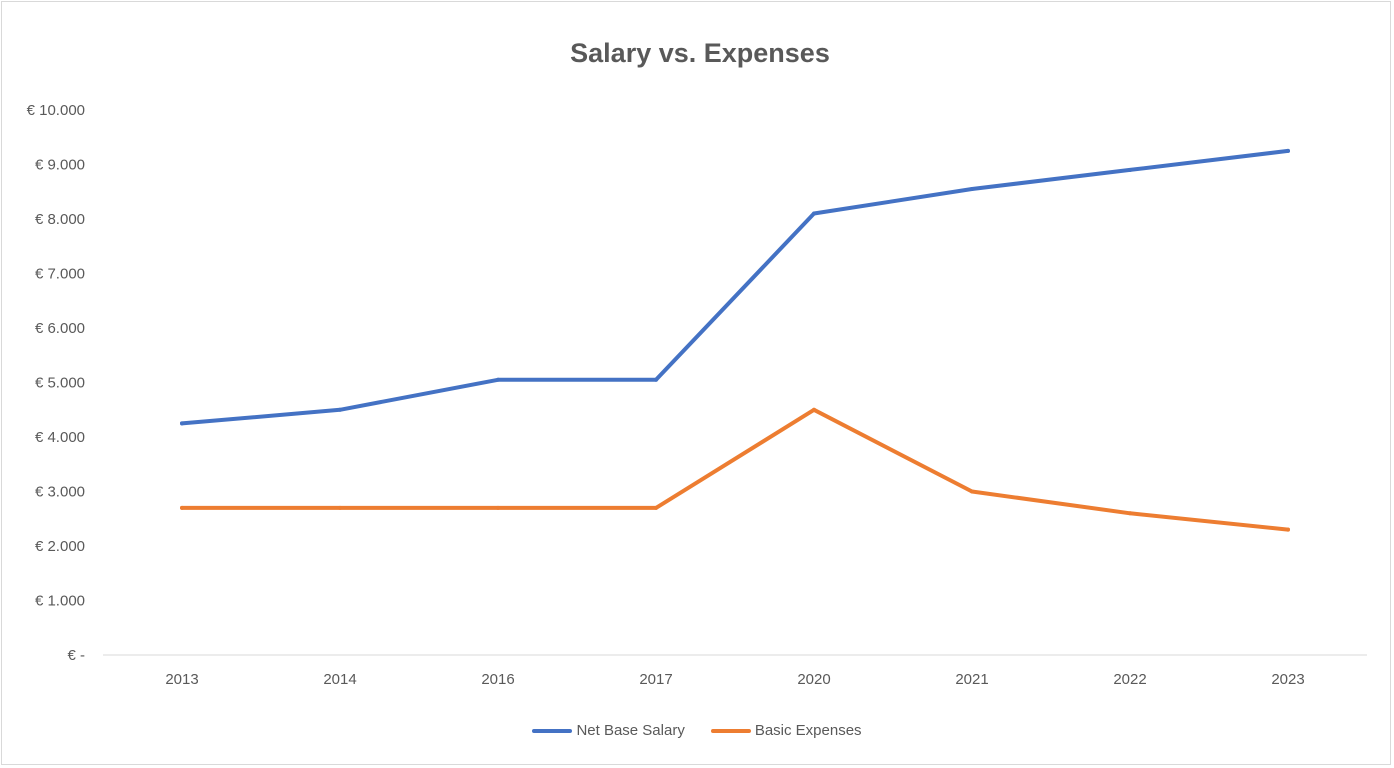 This screenshot has width=1394, height=768. Describe the element at coordinates (971, 679) in the screenshot. I see `x-tick-label: 2021` at that location.